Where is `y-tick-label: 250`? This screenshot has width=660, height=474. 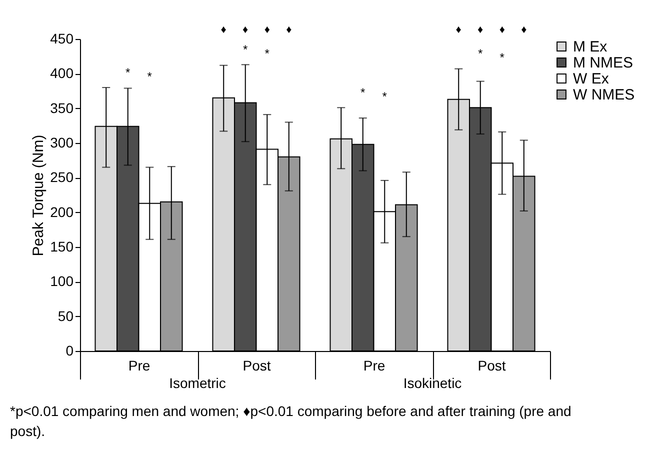
y-tick-label: 250 is located at coordinates (62, 177).